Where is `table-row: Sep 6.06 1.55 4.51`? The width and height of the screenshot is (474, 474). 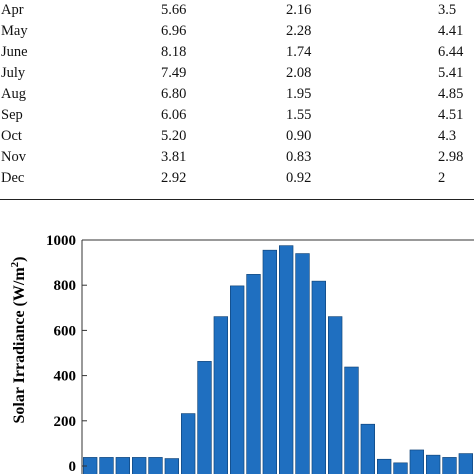
table-row: Sep 6.06 1.55 4.51 is located at coordinates (237, 115).